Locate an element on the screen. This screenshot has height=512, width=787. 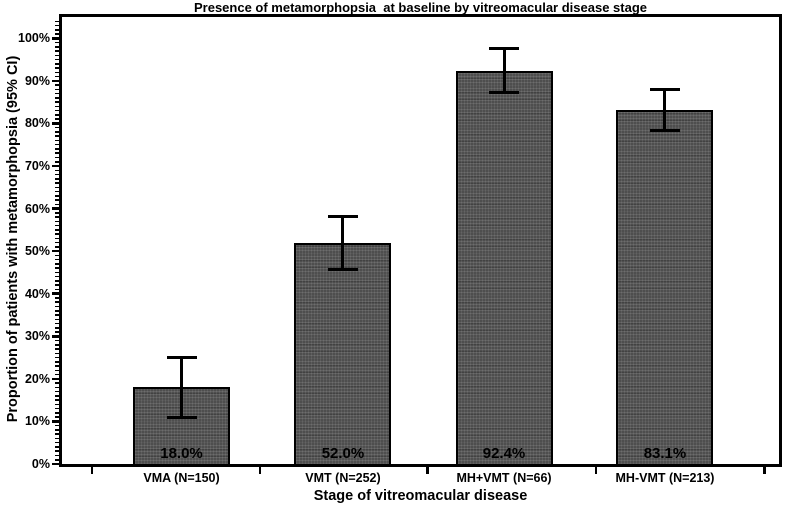
bar-value-label: 52.0% is located at coordinates (343, 453).